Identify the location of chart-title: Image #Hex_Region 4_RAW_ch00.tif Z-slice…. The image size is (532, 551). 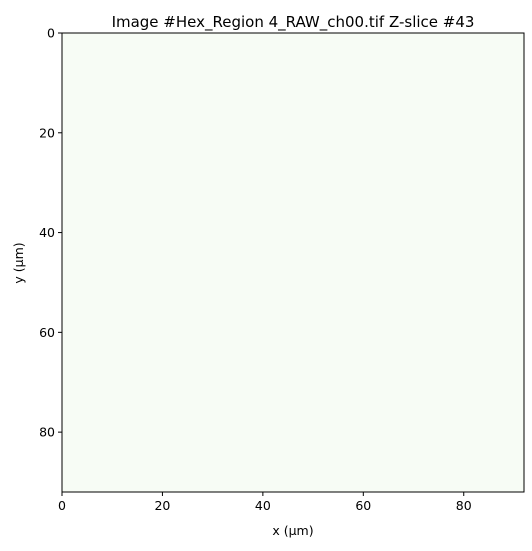
(293, 22).